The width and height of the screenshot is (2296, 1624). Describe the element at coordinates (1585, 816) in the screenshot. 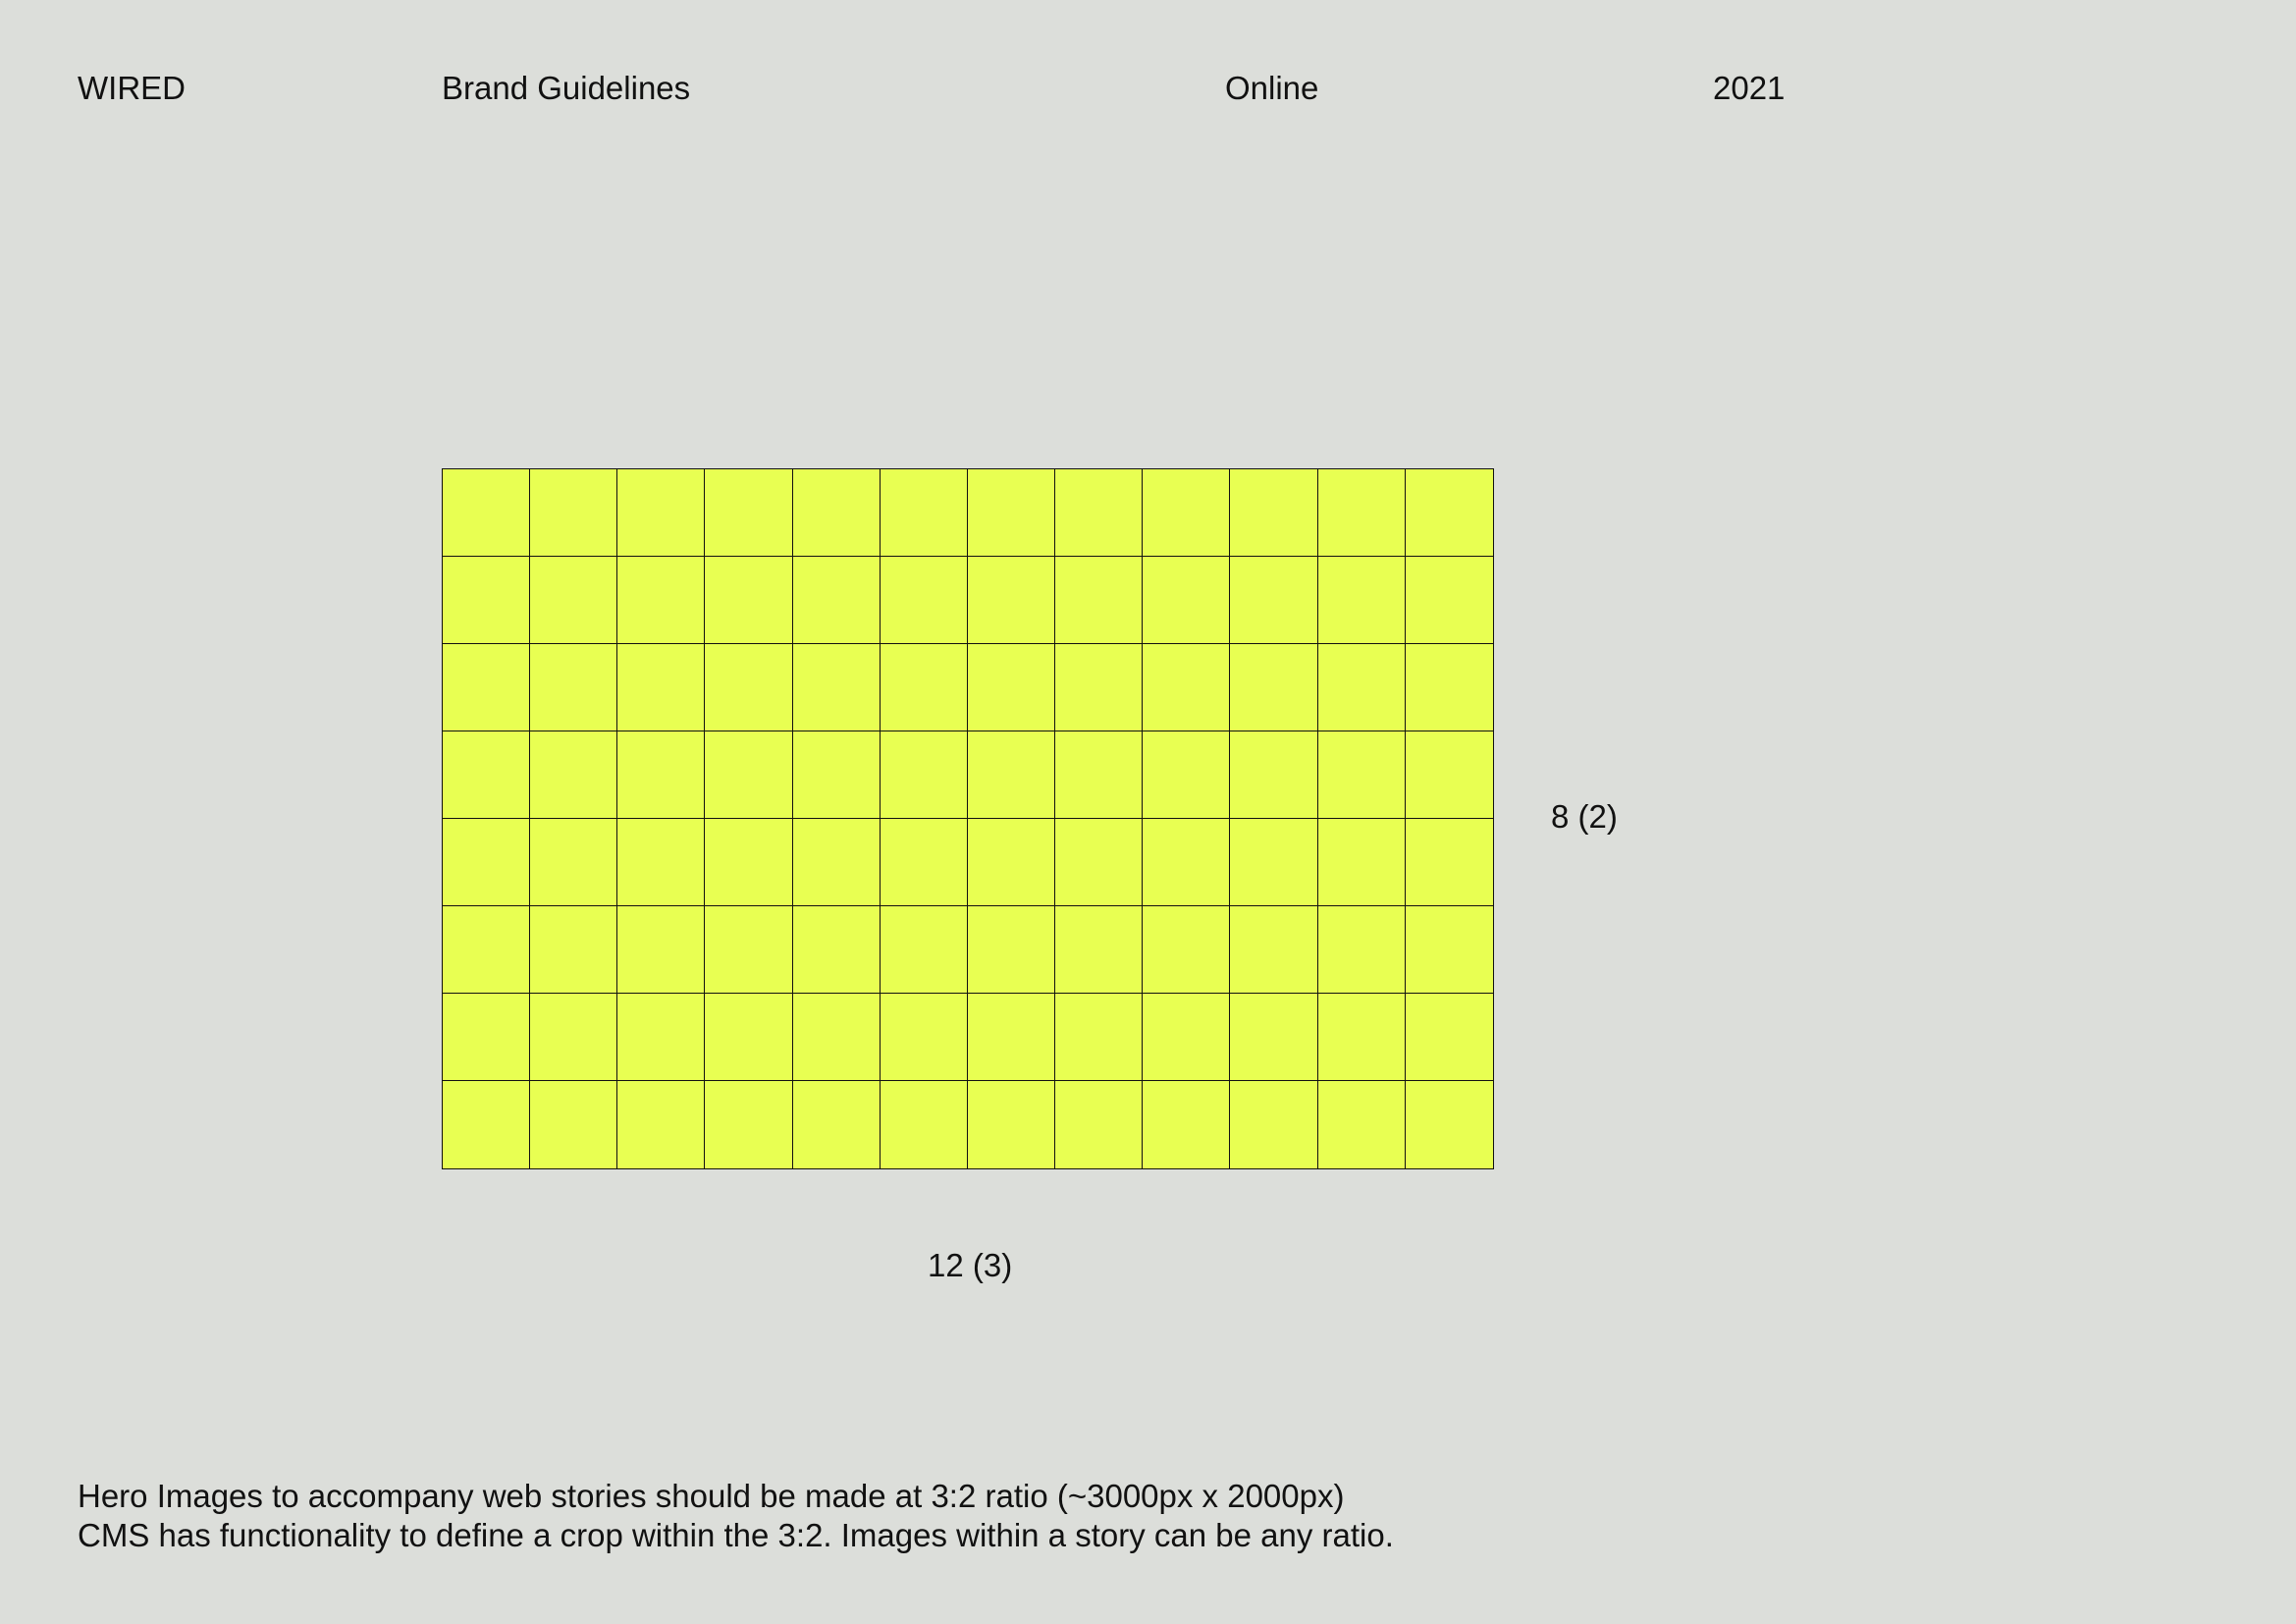

I see `rows-label: 8 (2)` at that location.